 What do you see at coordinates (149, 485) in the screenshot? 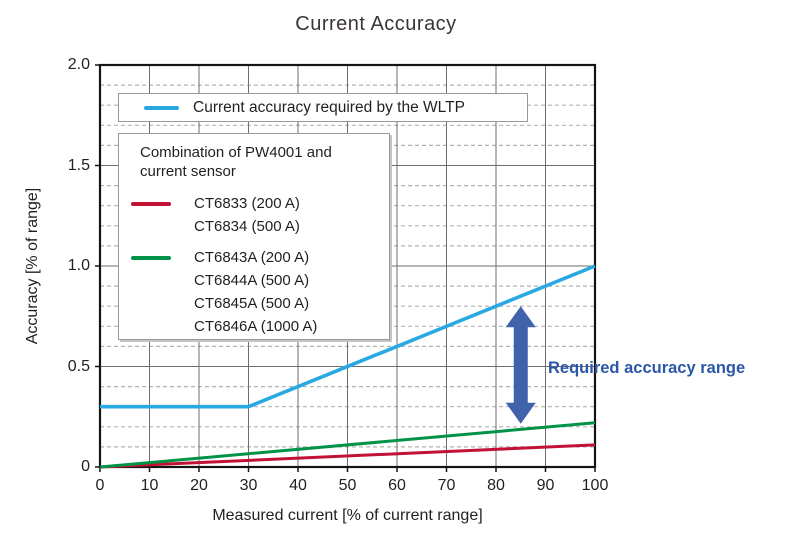
I see `x-tick-label: 10` at bounding box center [149, 485].